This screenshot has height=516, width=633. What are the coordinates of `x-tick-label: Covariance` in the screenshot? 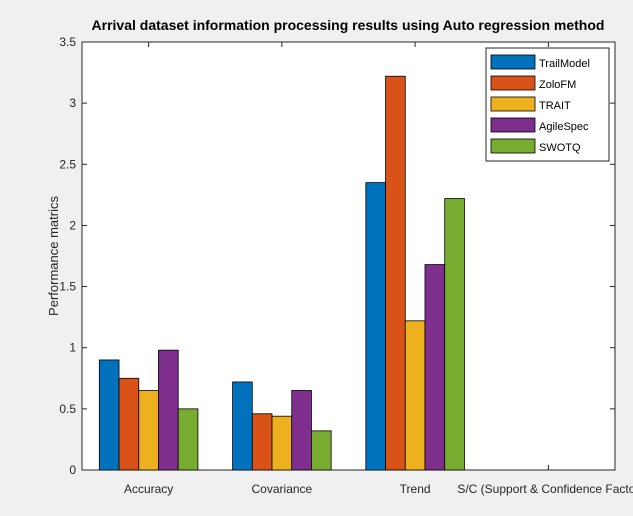 It's located at (282, 489).